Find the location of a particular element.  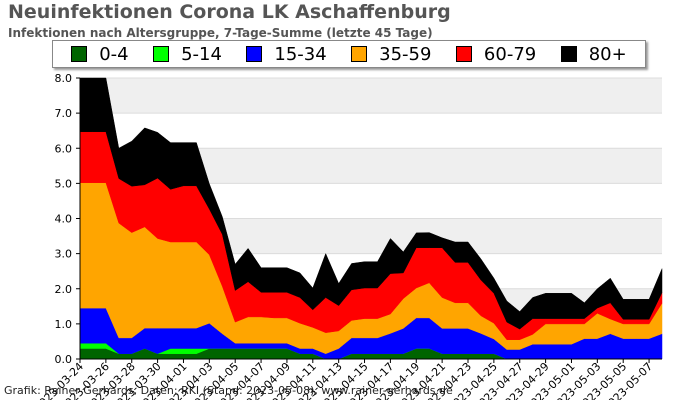

legend-item-80+: 80+ is located at coordinates (593, 54).